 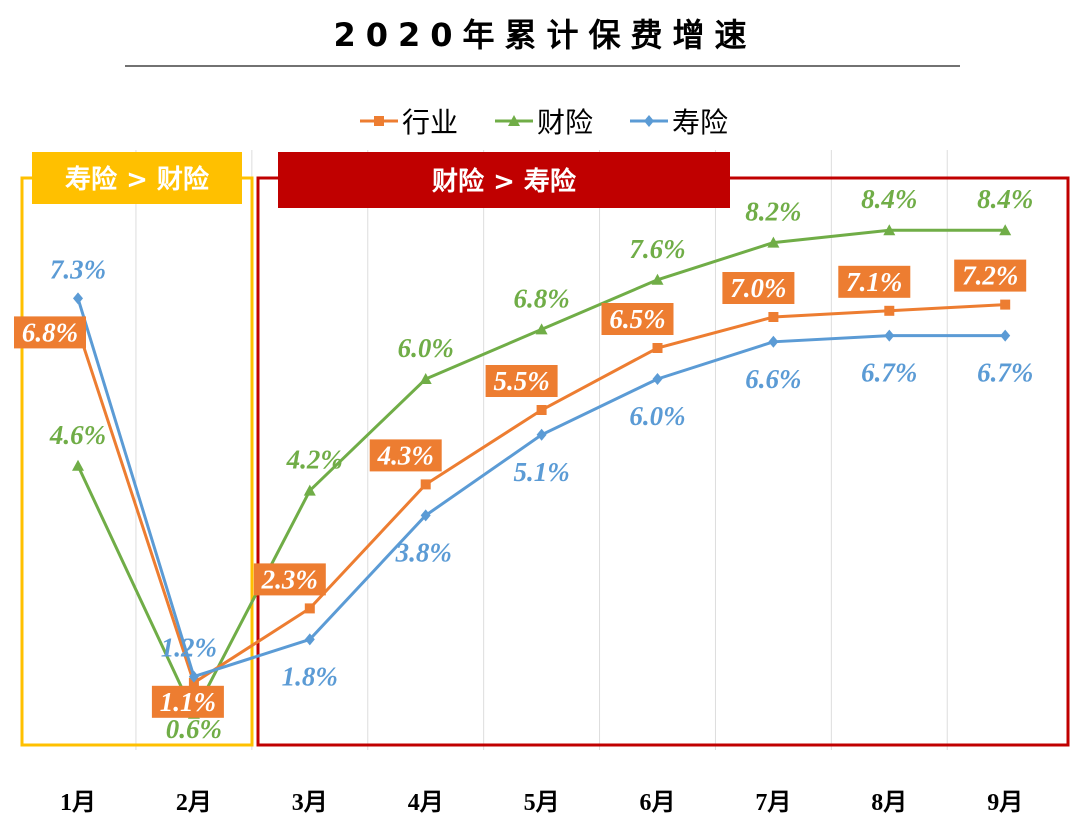 What do you see at coordinates (773, 212) in the screenshot?
I see `data-label: 8.2%` at bounding box center [773, 212].